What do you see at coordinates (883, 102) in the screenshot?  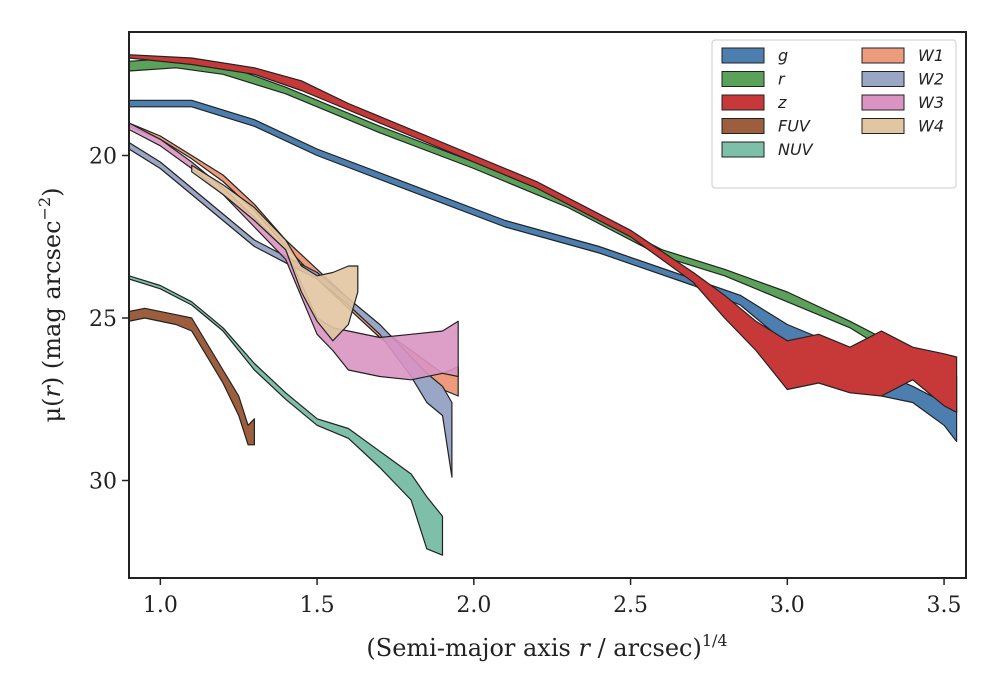 I see `legend-swatch-w3` at bounding box center [883, 102].